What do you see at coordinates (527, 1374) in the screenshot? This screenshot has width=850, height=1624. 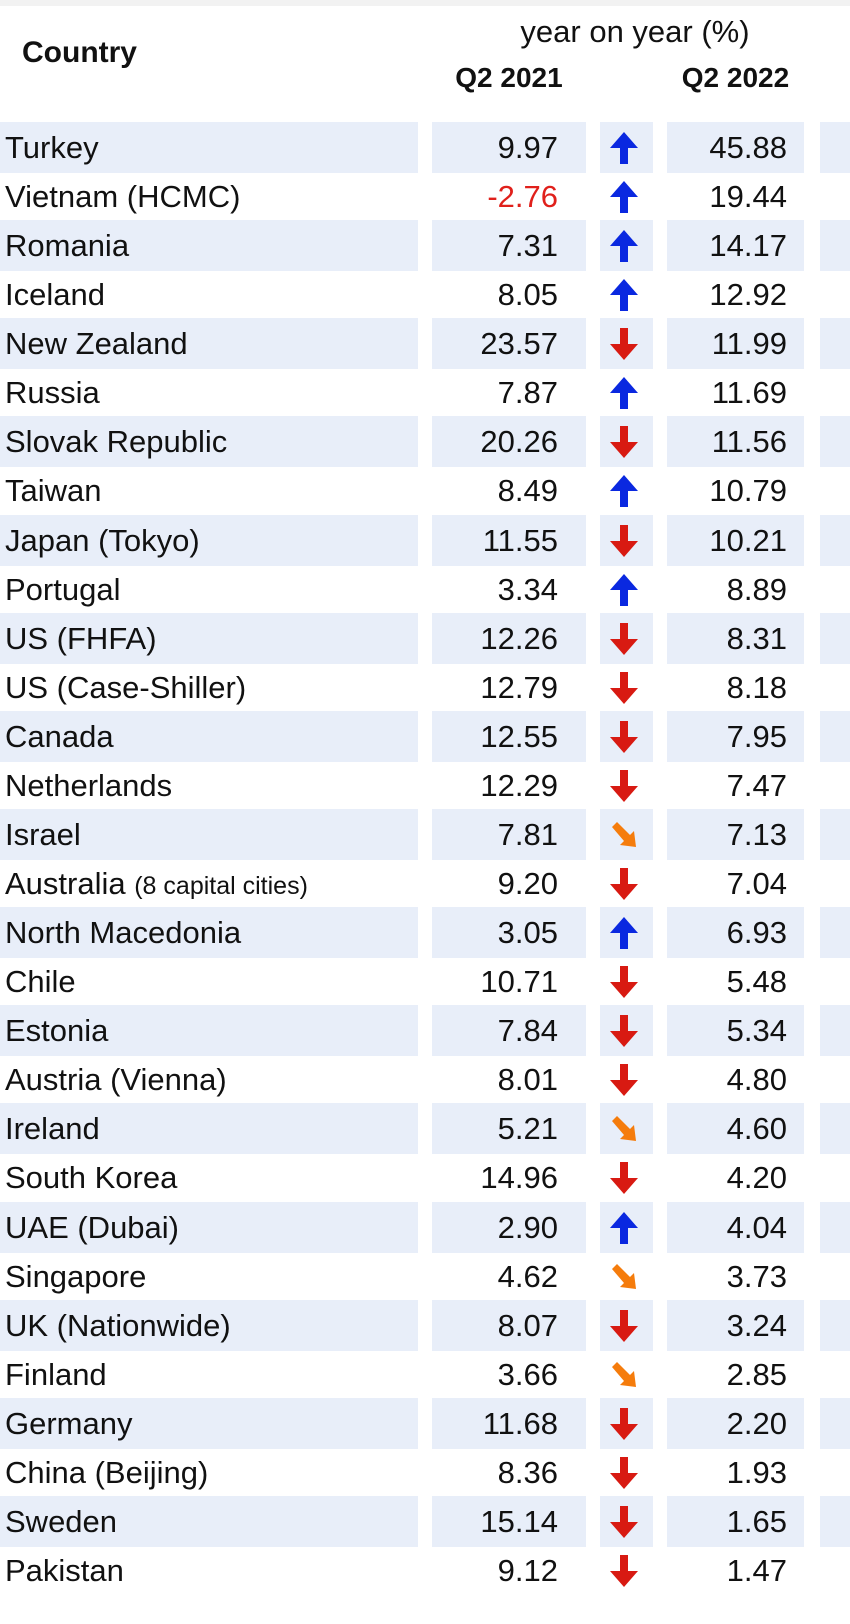 I see `q2-2021-value: 3.66` at bounding box center [527, 1374].